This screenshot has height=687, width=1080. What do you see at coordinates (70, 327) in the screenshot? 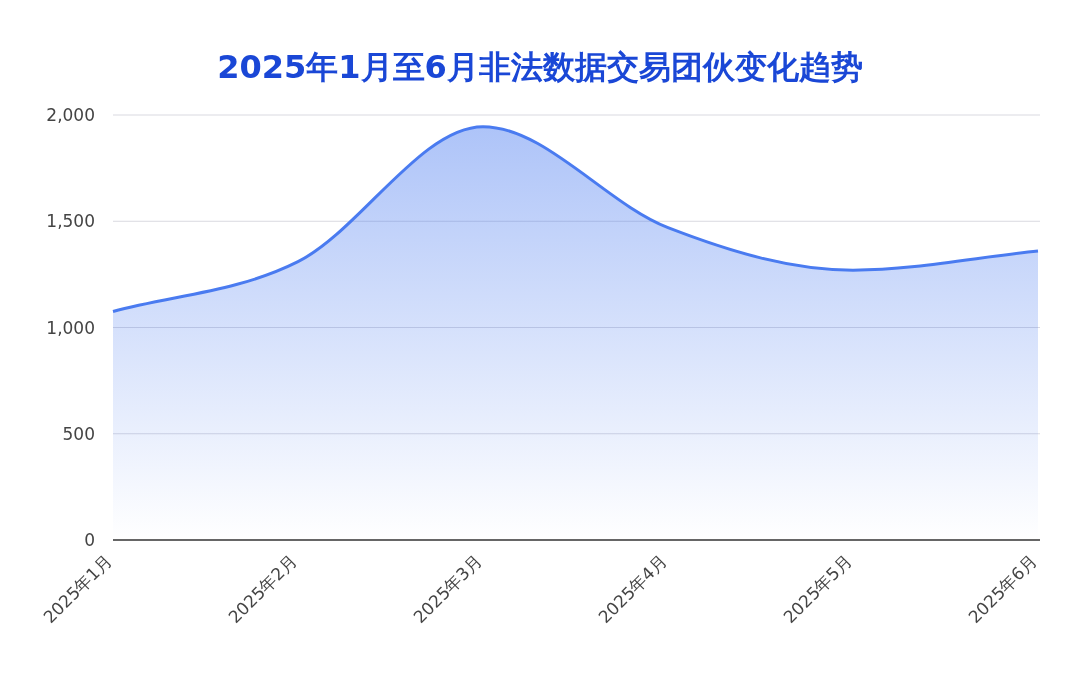
I see `y-tick-label: 1,000` at bounding box center [70, 327].